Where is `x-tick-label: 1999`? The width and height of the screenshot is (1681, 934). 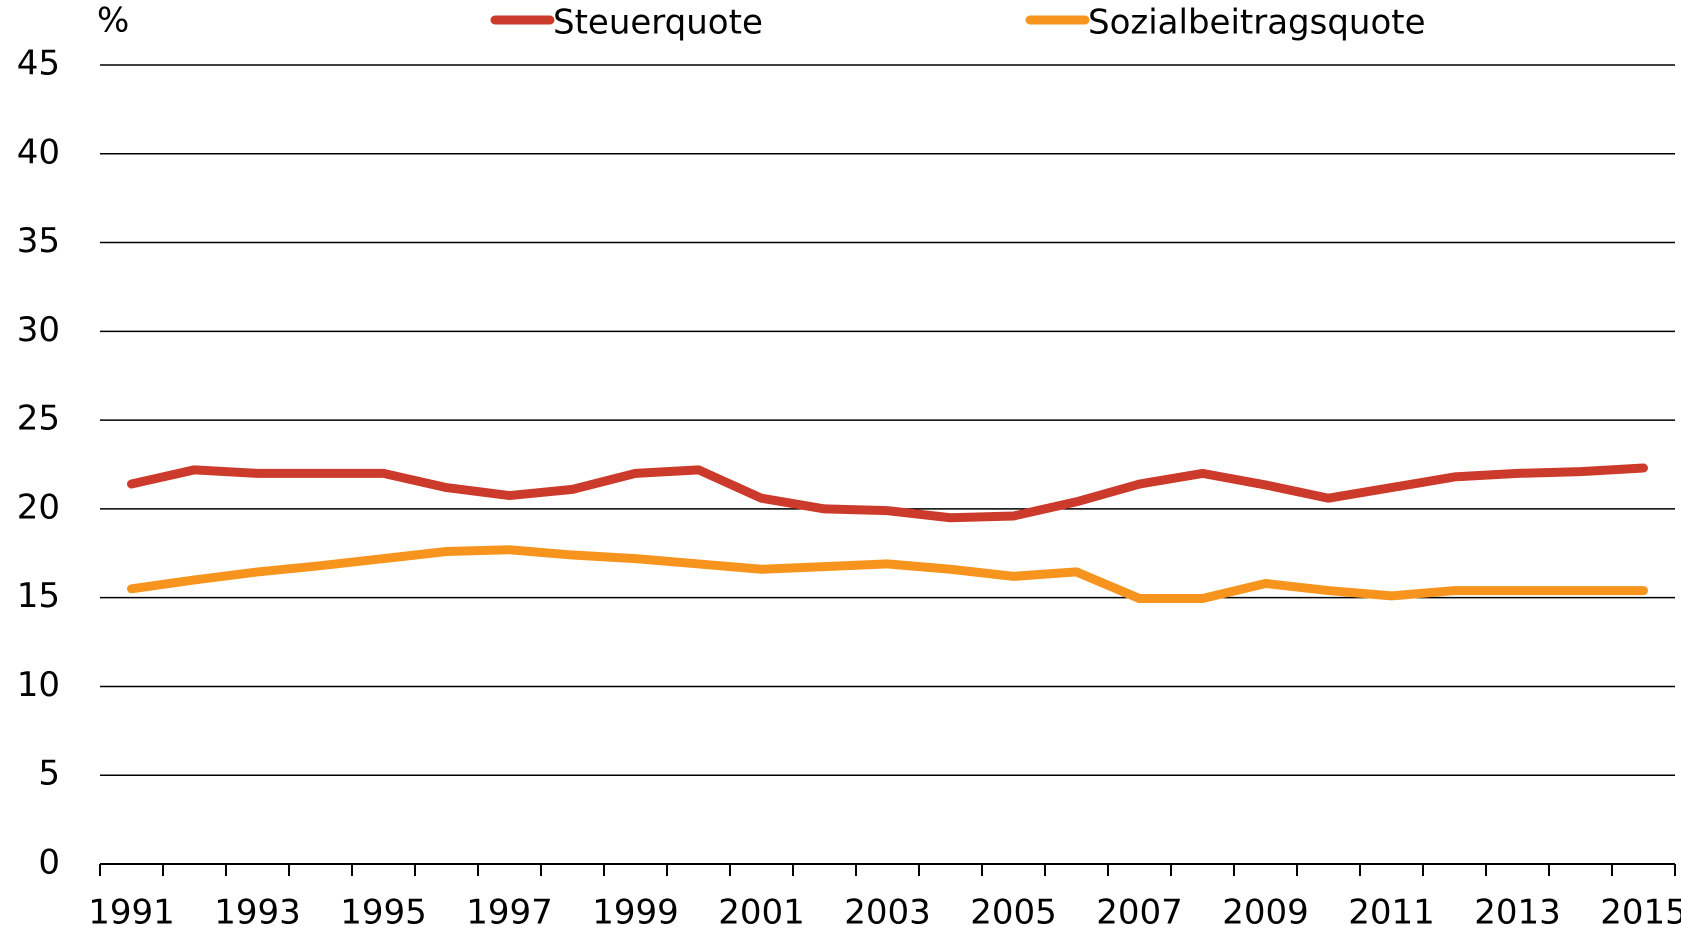 x-tick-label: 1999 is located at coordinates (635, 913).